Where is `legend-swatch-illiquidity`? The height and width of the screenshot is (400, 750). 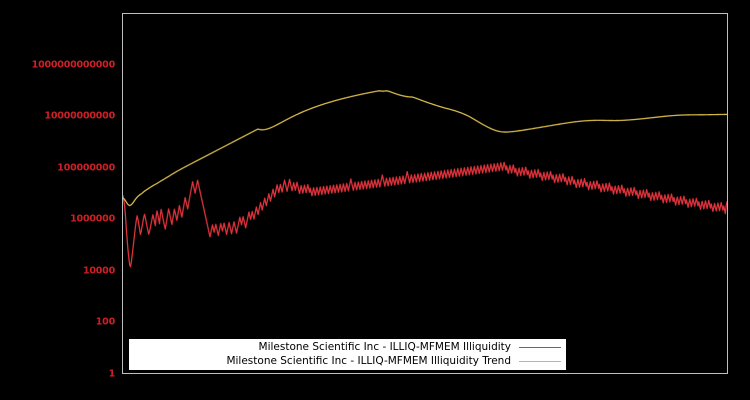 legend-swatch-illiquidity is located at coordinates (540, 347).